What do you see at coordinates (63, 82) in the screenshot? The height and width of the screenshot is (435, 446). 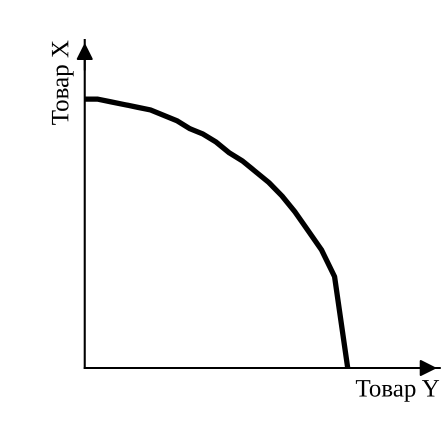 I see `y-axis-title: Товар X` at bounding box center [63, 82].